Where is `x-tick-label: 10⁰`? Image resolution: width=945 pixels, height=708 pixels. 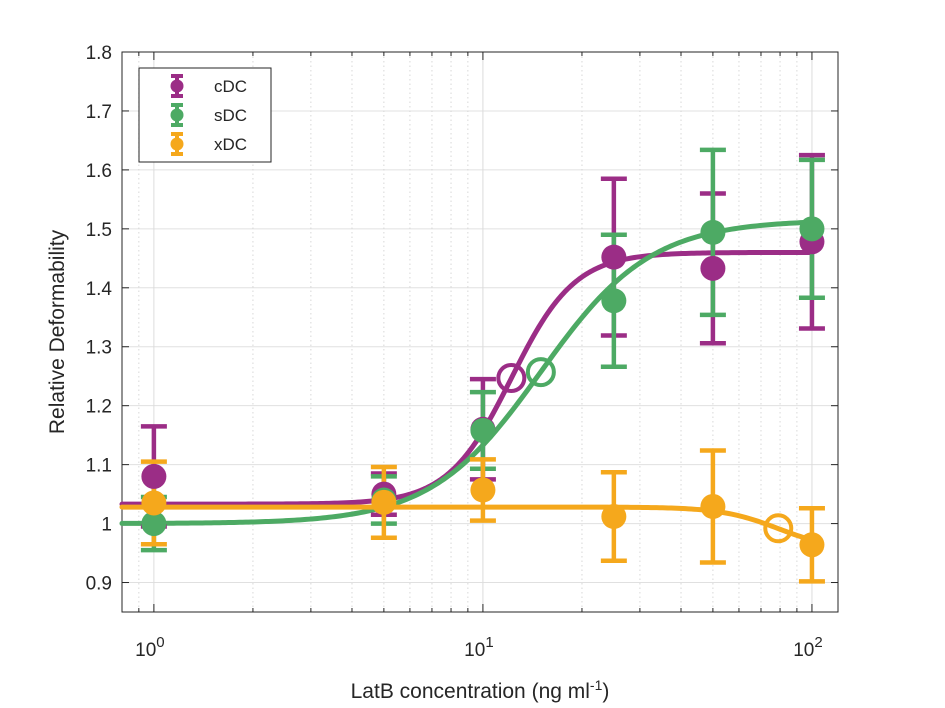 x-tick-label: 10⁰ is located at coordinates (149, 647).